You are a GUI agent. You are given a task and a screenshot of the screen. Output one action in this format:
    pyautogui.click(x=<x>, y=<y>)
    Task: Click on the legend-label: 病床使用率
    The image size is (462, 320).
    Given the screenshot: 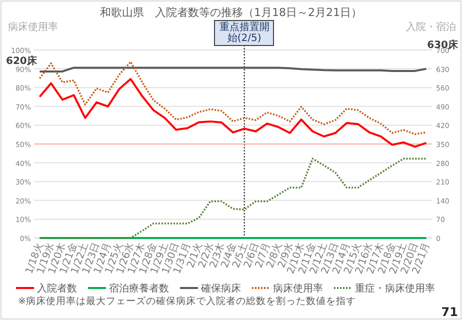 What is the action you would take?
    pyautogui.click(x=298, y=288)
    